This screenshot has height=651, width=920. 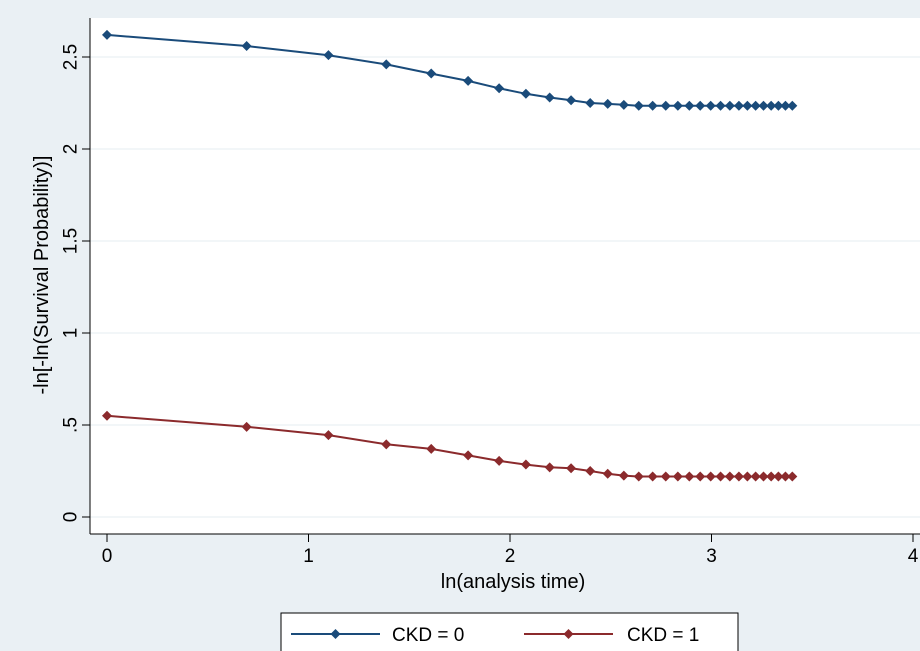 I want to click on y-tick-label: 2.5, so click(x=71, y=57).